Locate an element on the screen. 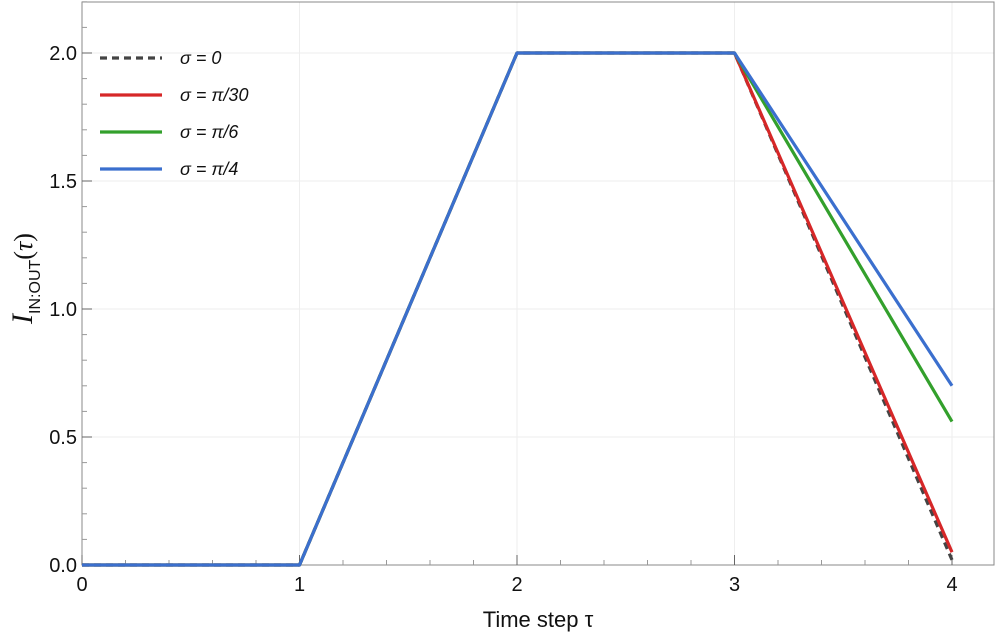 The width and height of the screenshot is (997, 634). legend-label-1: σ = π/30 is located at coordinates (214, 95).